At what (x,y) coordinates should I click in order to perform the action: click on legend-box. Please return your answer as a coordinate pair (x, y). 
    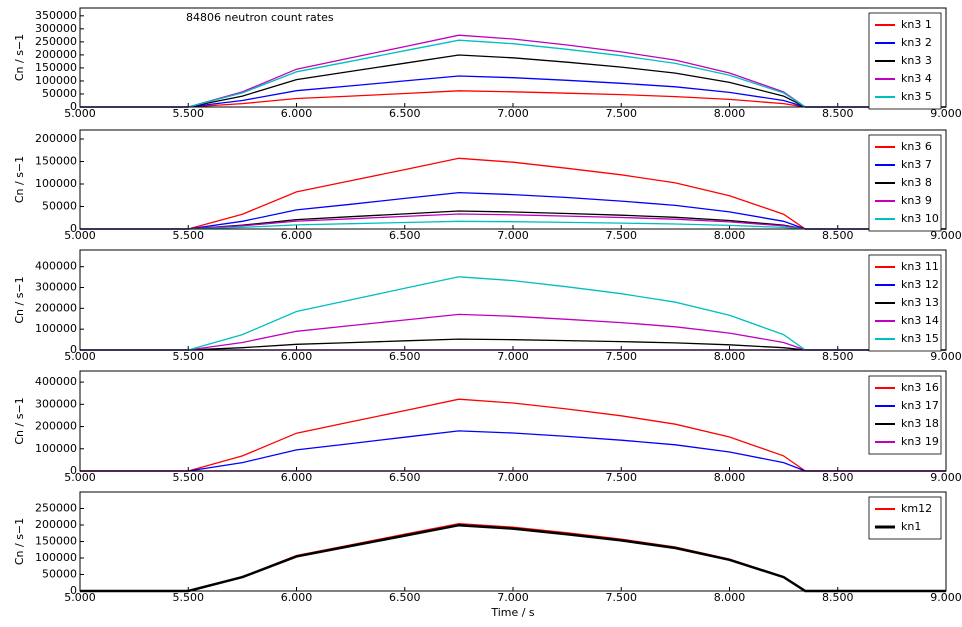
    Looking at the image, I should click on (905, 518).